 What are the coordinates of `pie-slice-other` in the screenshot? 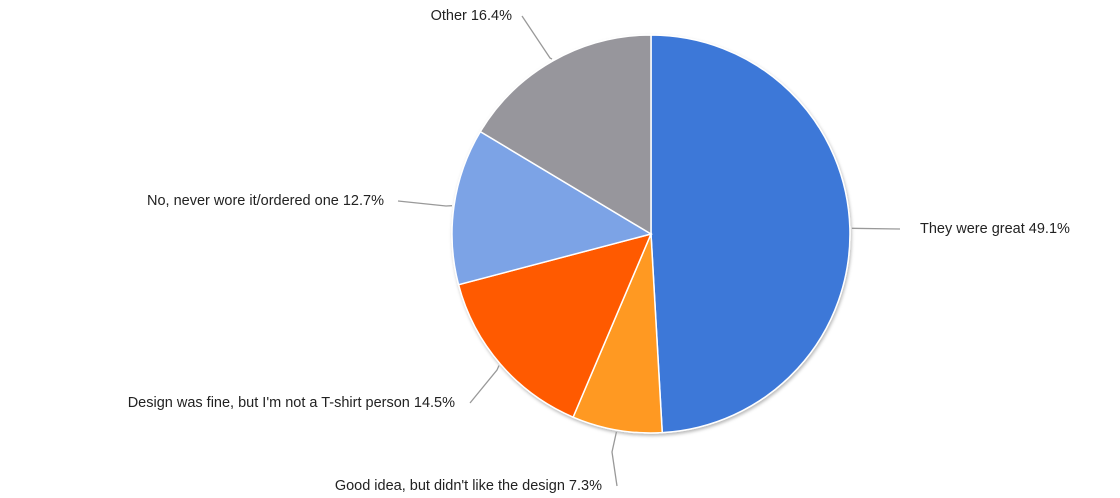 It's located at (565, 135).